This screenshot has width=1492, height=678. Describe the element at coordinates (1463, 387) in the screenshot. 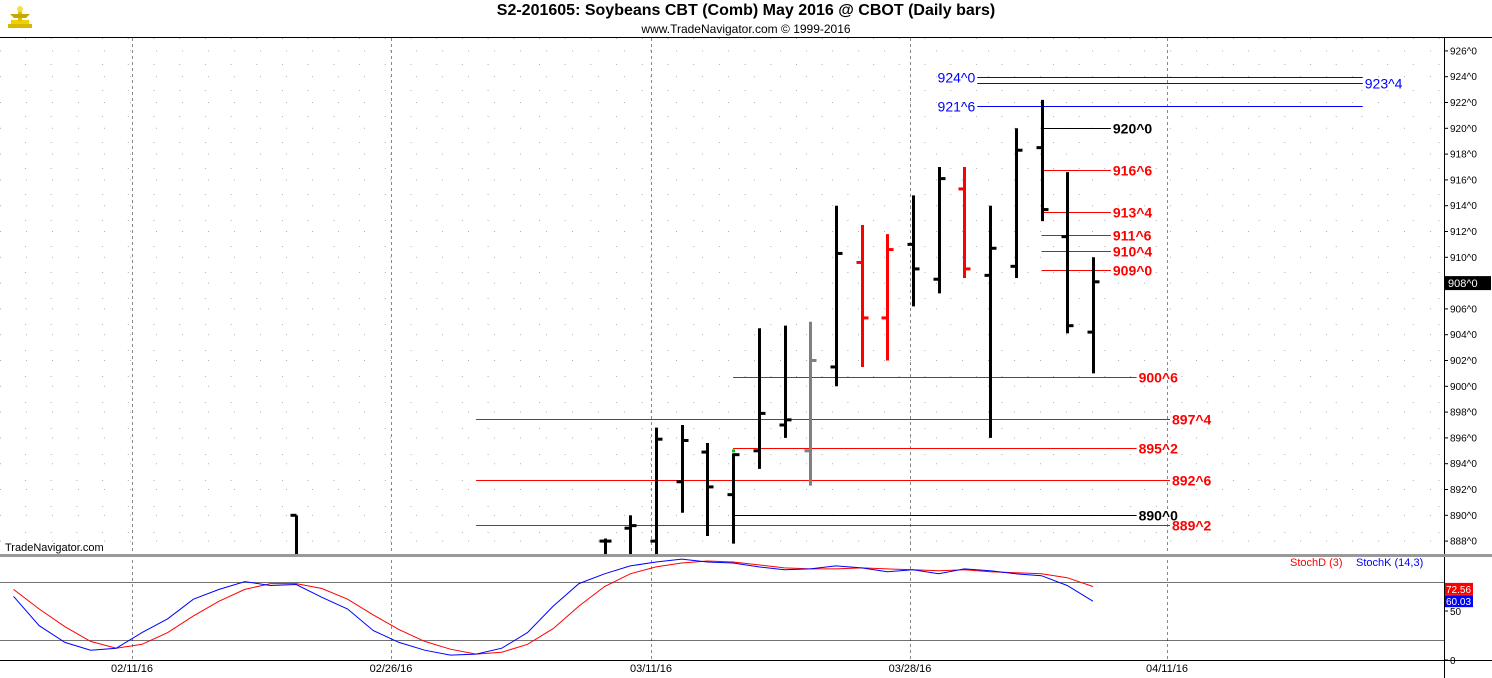

I see `y-tick-label: 900^0` at that location.